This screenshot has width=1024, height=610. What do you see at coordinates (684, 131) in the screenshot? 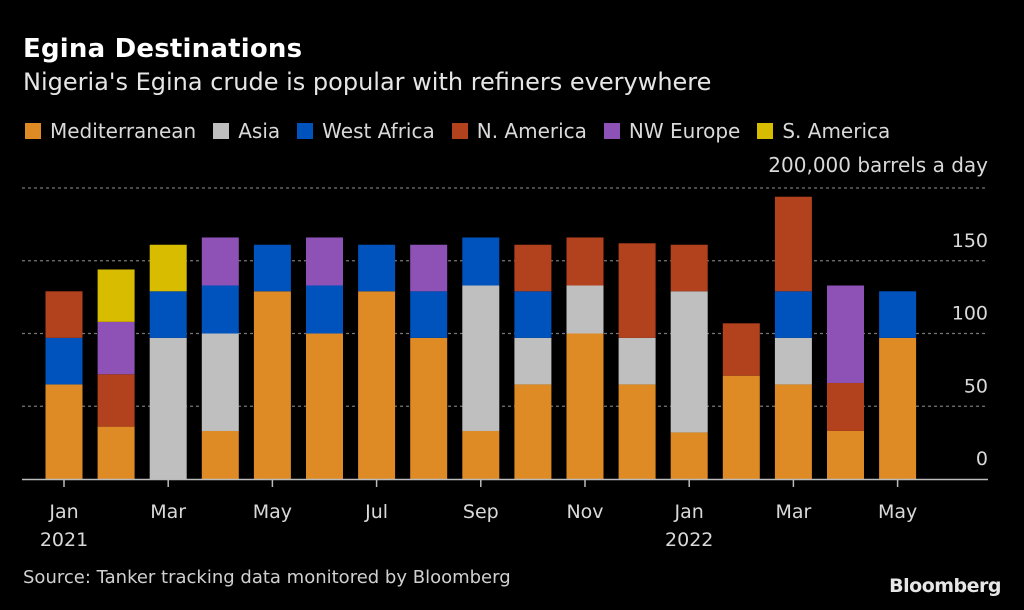
I see `legend-label: NW Europe` at bounding box center [684, 131].